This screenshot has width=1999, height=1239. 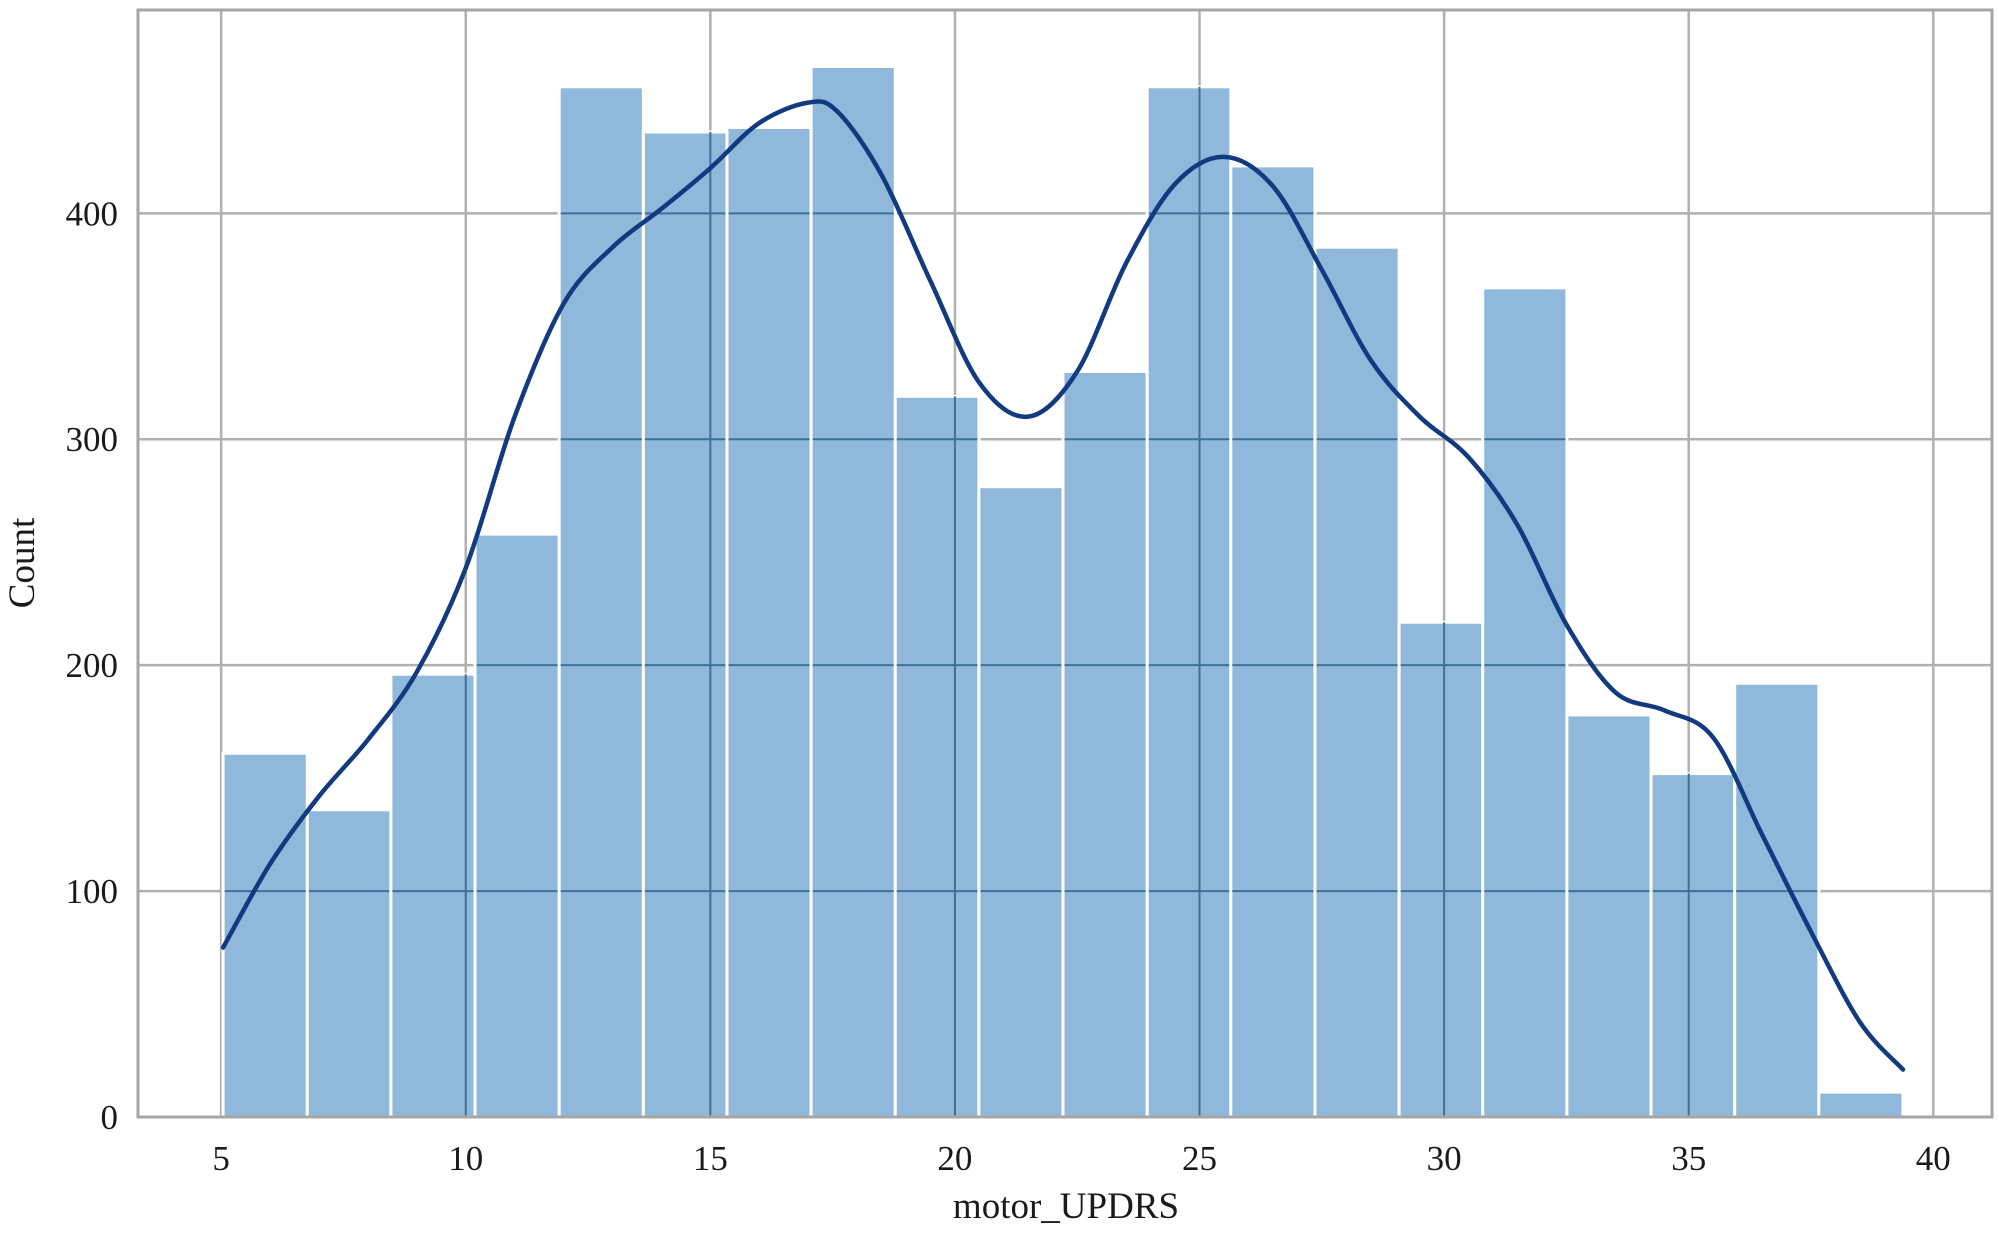 I want to click on y-tick-label: 100, so click(x=92, y=891).